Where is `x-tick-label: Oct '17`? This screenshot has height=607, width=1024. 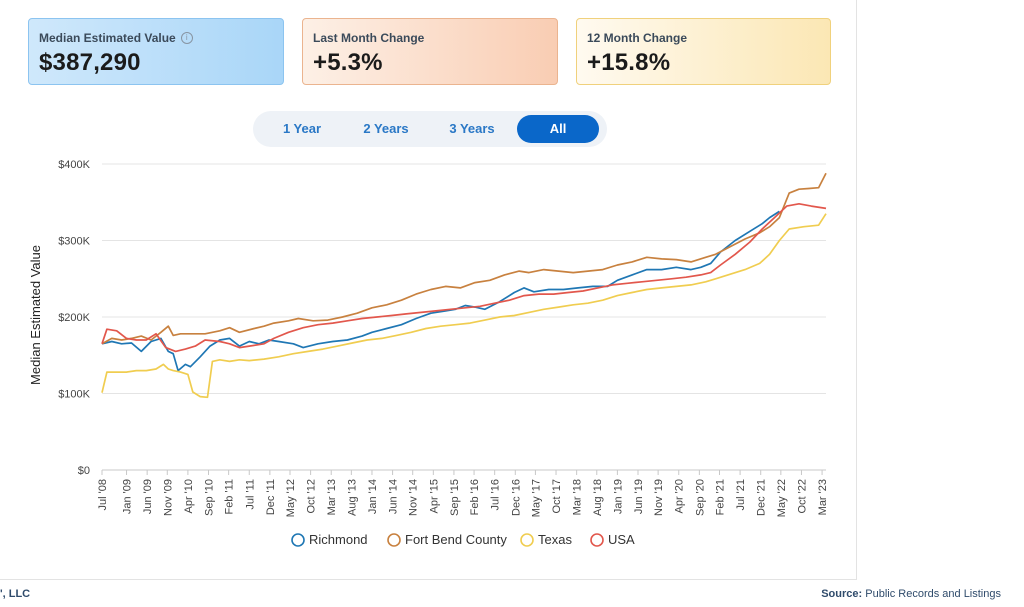 x-tick-label: Oct '17 is located at coordinates (557, 496).